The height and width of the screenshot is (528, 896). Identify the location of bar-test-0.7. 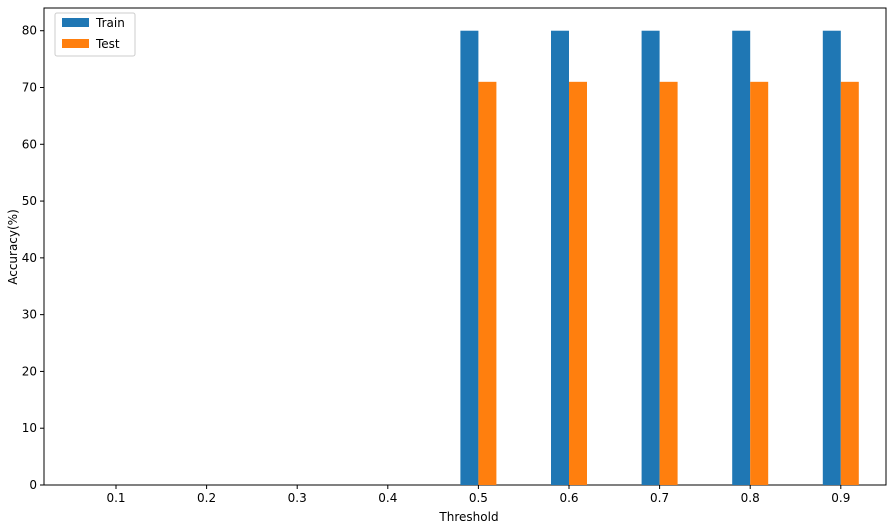
(668, 283).